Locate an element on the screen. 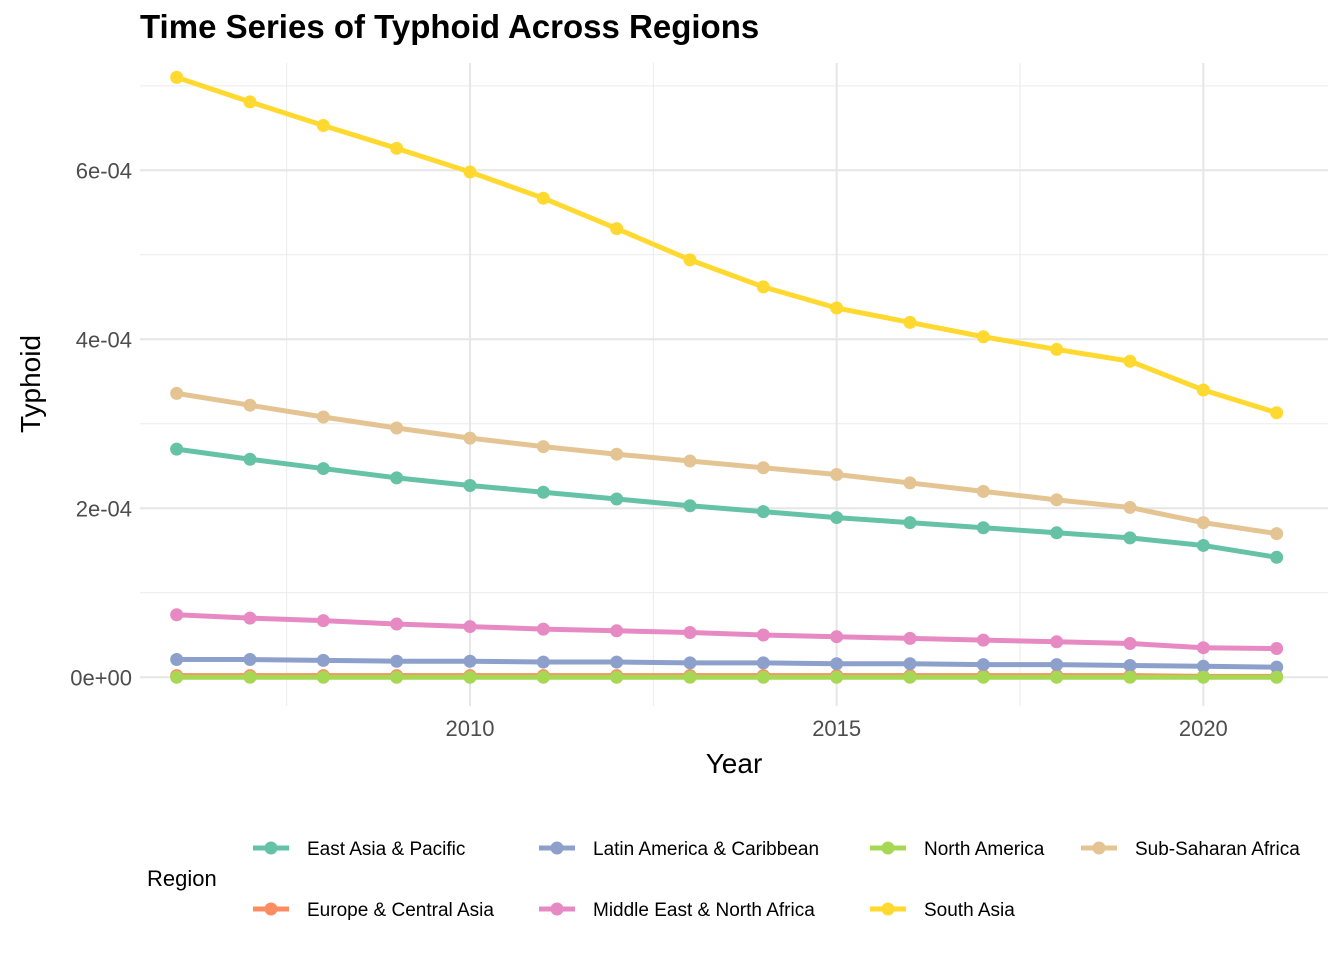 The image size is (1344, 960). legend-item: East Asia & Pacific is located at coordinates (359, 849).